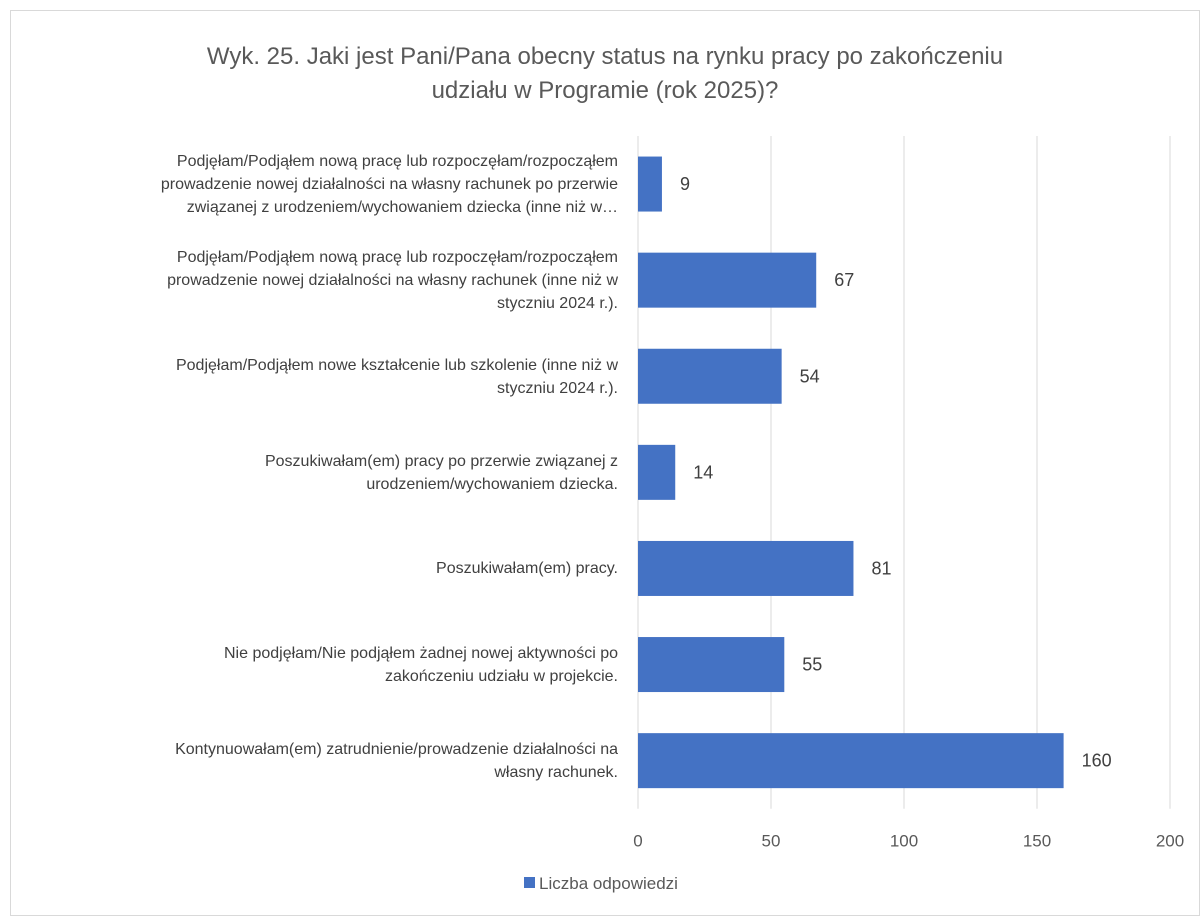  What do you see at coordinates (608, 883) in the screenshot?
I see `legend-label: Liczba odpowiedzi` at bounding box center [608, 883].